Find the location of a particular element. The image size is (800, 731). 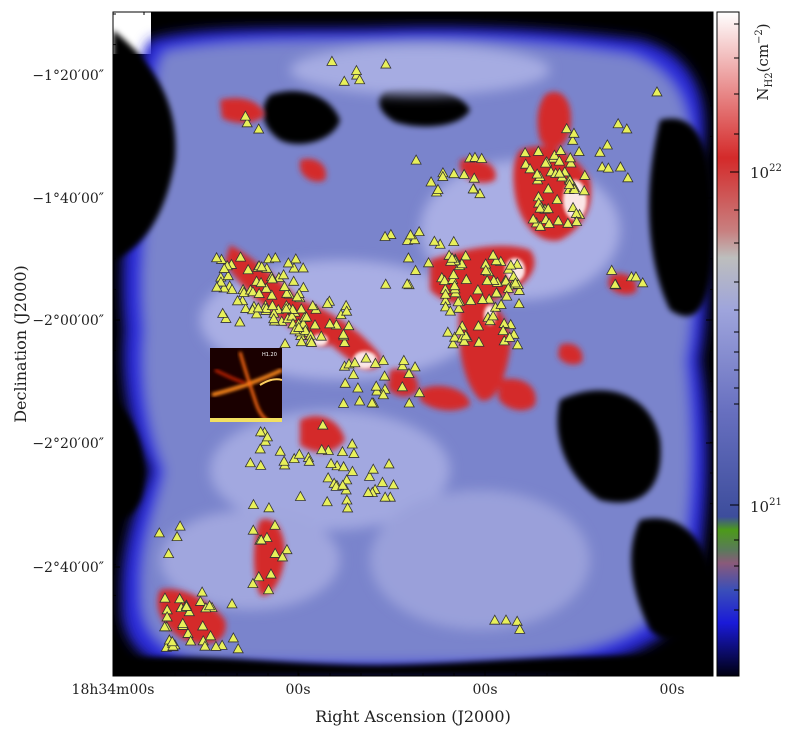

colorbar-label-close: ) is located at coordinates (763, 26).